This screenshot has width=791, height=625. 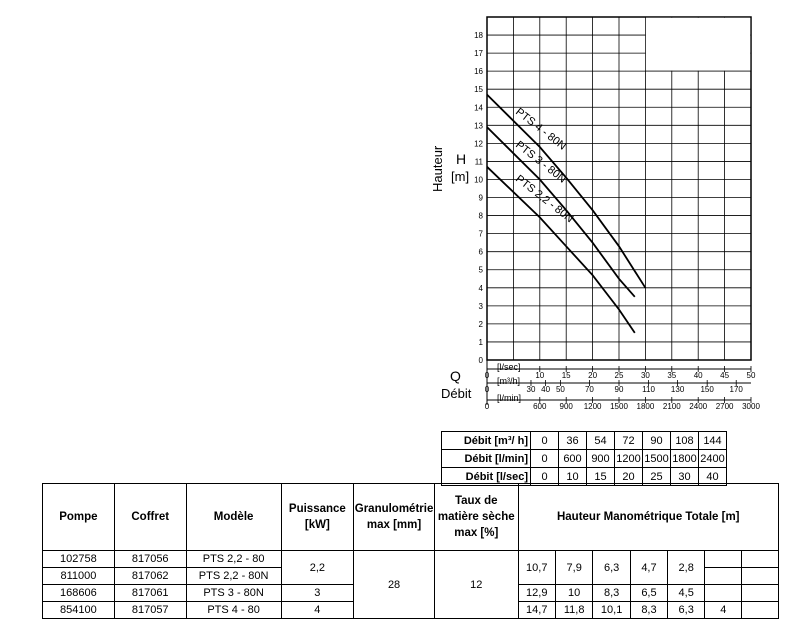 I want to click on flow-cell: 90, so click(x=656, y=440).